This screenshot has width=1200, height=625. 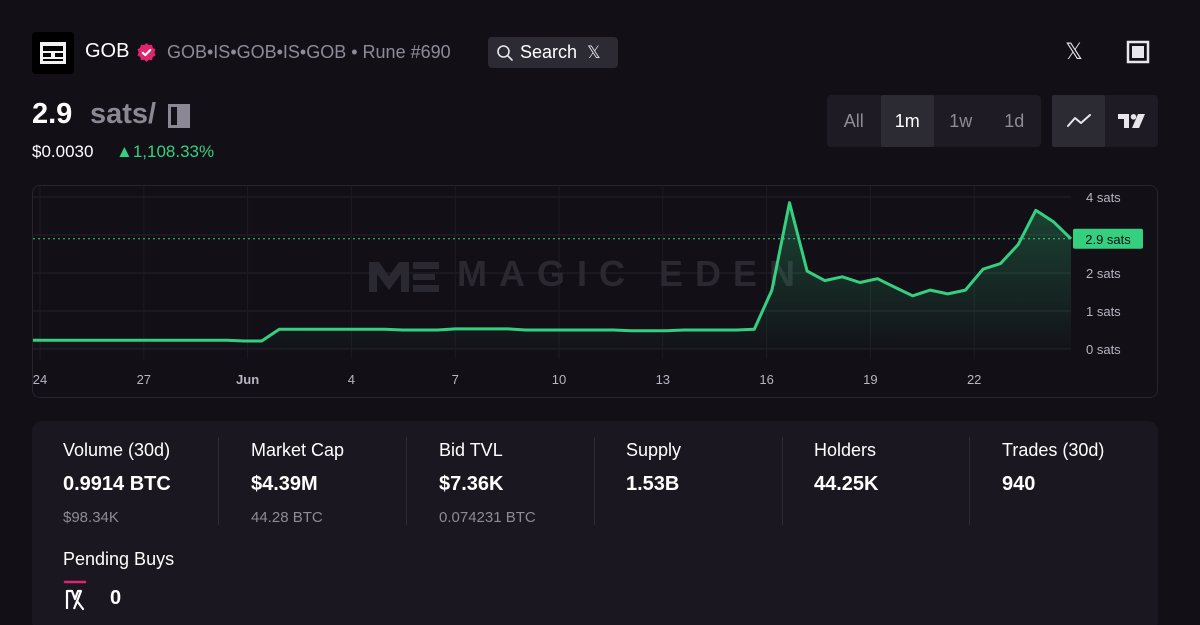 What do you see at coordinates (117, 484) in the screenshot?
I see `stat-value: 0.9914 BTC` at bounding box center [117, 484].